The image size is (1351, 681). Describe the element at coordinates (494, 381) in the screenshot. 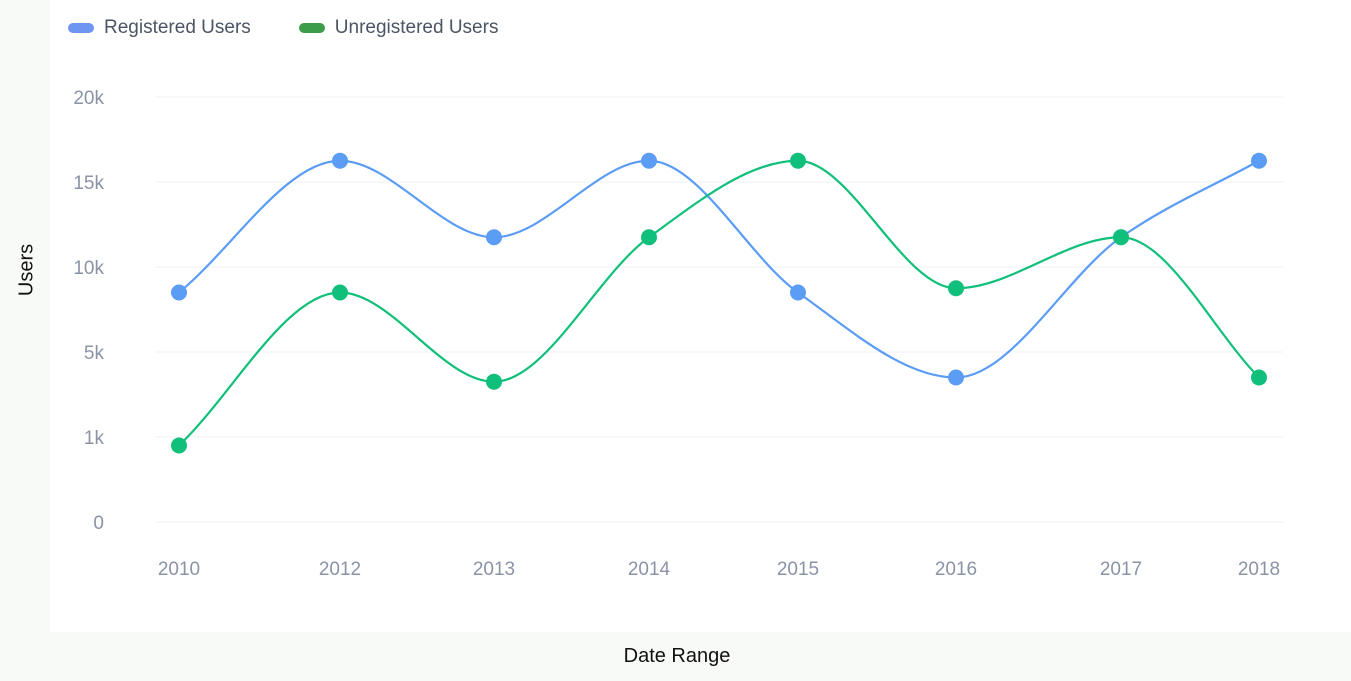

I see `series-1-point-2013` at that location.